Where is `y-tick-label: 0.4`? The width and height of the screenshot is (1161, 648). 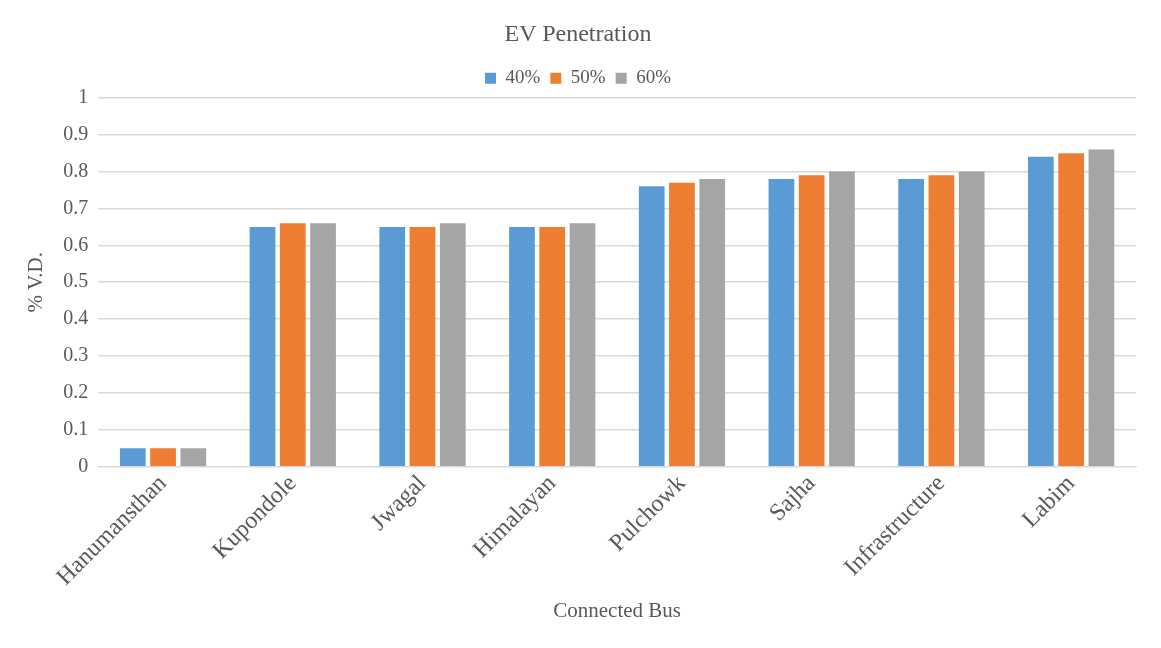 y-tick-label: 0.4 is located at coordinates (76, 317).